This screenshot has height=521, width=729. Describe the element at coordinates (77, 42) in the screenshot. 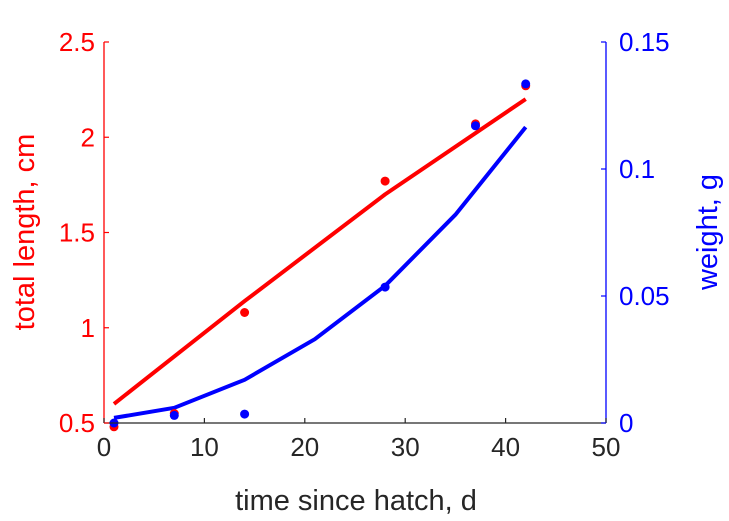

I see `y-left-tick-label: 2.5` at that location.